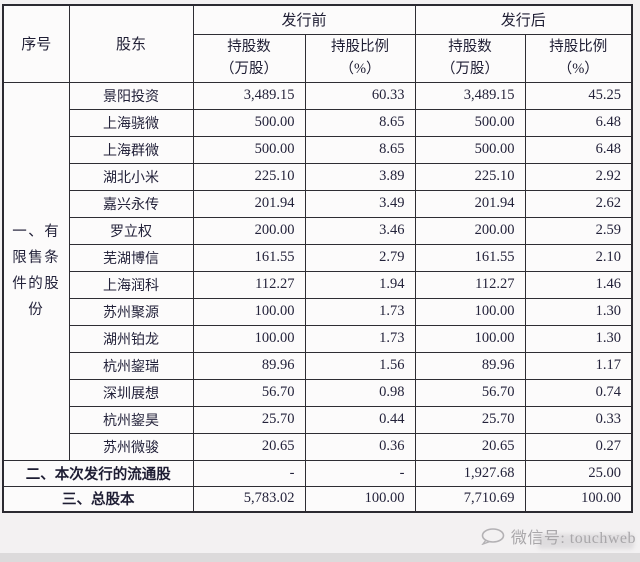 This screenshot has width=640, height=562. I want to click on table-row: 深圳展想 56.70 0.98 56.70 0.74, so click(318, 392).